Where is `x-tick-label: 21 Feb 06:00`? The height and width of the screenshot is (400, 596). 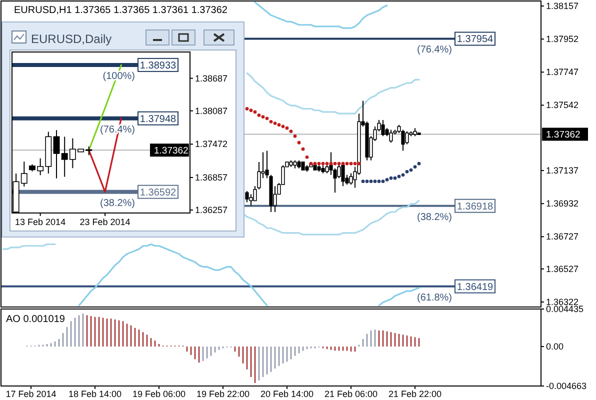 x-tick-label: 21 Feb 06:00 is located at coordinates (351, 394).